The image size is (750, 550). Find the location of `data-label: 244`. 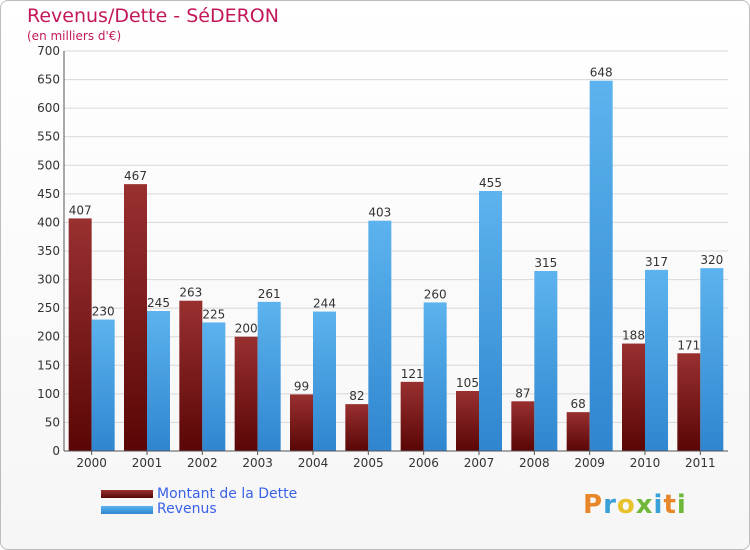

data-label: 244 is located at coordinates (324, 304).